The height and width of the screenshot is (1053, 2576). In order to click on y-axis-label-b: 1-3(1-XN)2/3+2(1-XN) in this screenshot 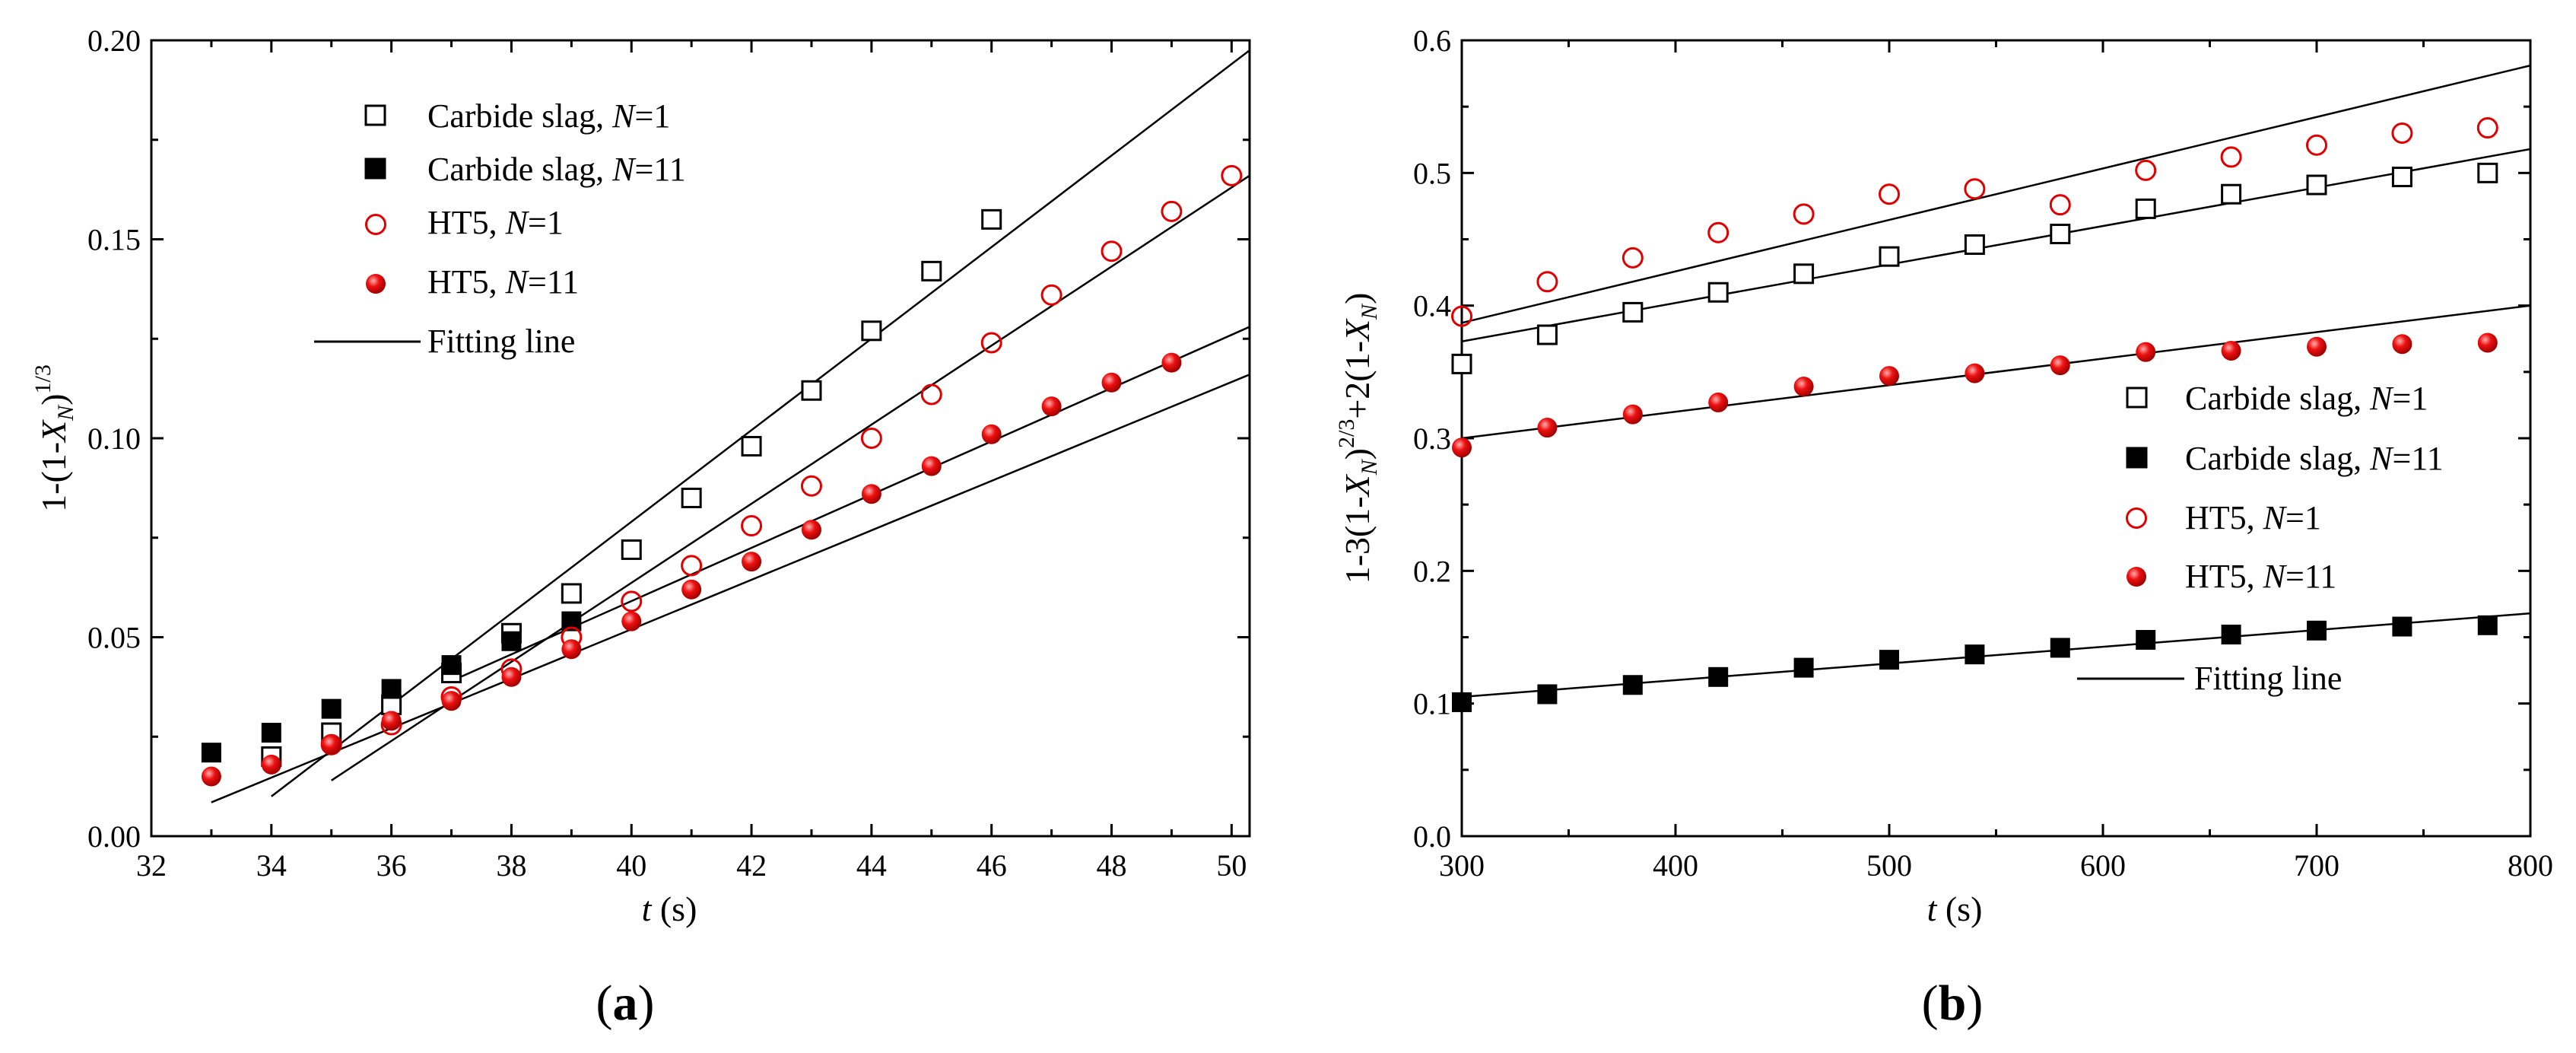, I will do `click(1358, 438)`.